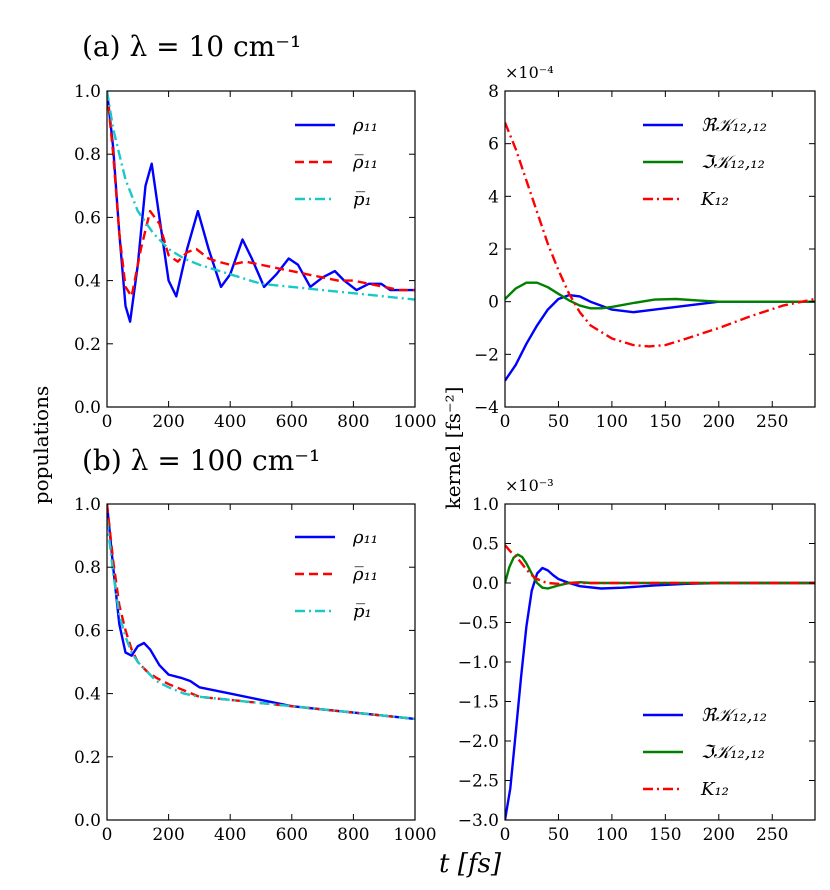 This screenshot has width=830, height=890. I want to click on panel-a-title: (a) λ = 10 cm⁻¹, so click(191, 46).